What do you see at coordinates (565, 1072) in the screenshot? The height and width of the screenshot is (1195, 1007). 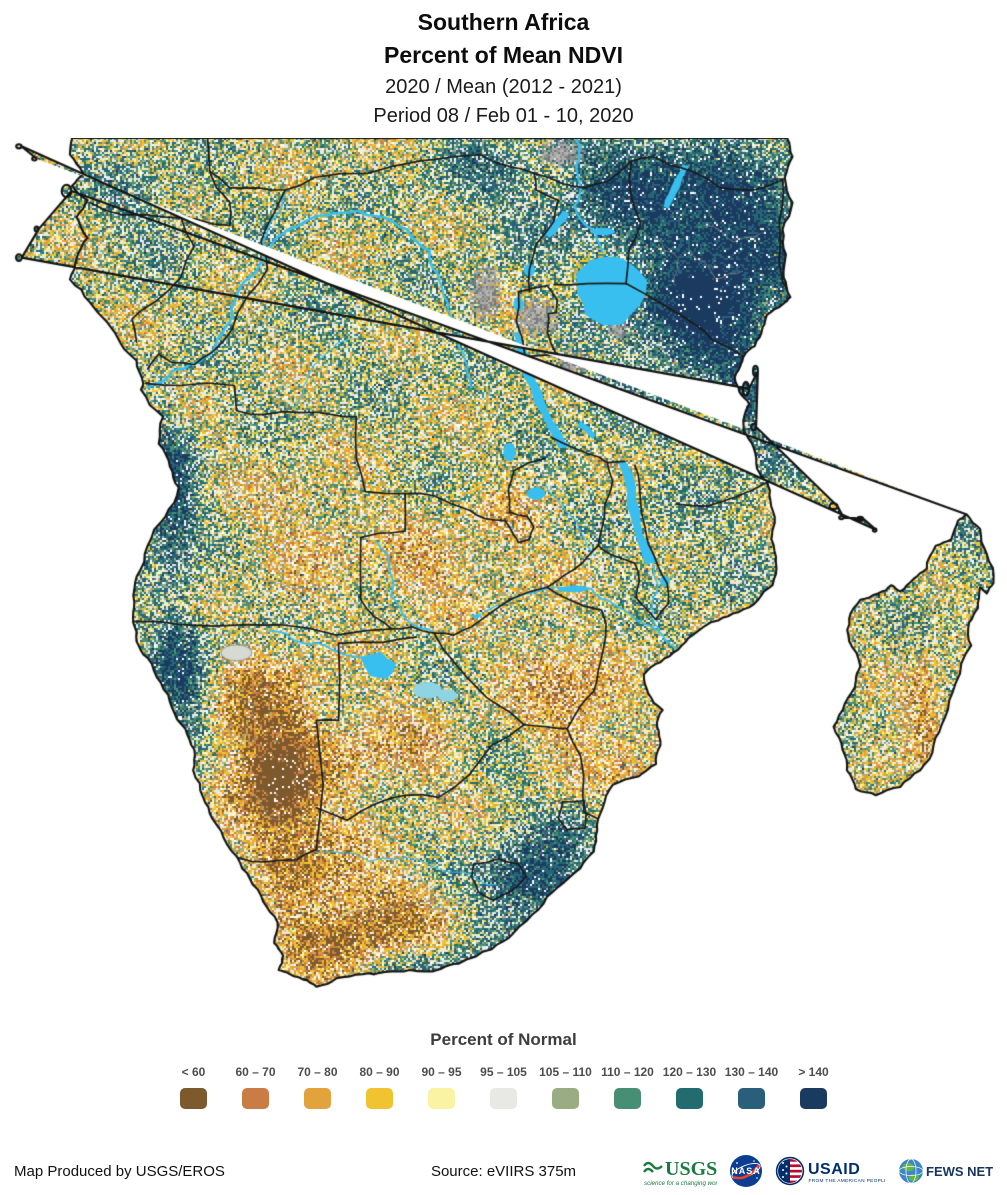 I see `legend-label: 105 – 110` at bounding box center [565, 1072].